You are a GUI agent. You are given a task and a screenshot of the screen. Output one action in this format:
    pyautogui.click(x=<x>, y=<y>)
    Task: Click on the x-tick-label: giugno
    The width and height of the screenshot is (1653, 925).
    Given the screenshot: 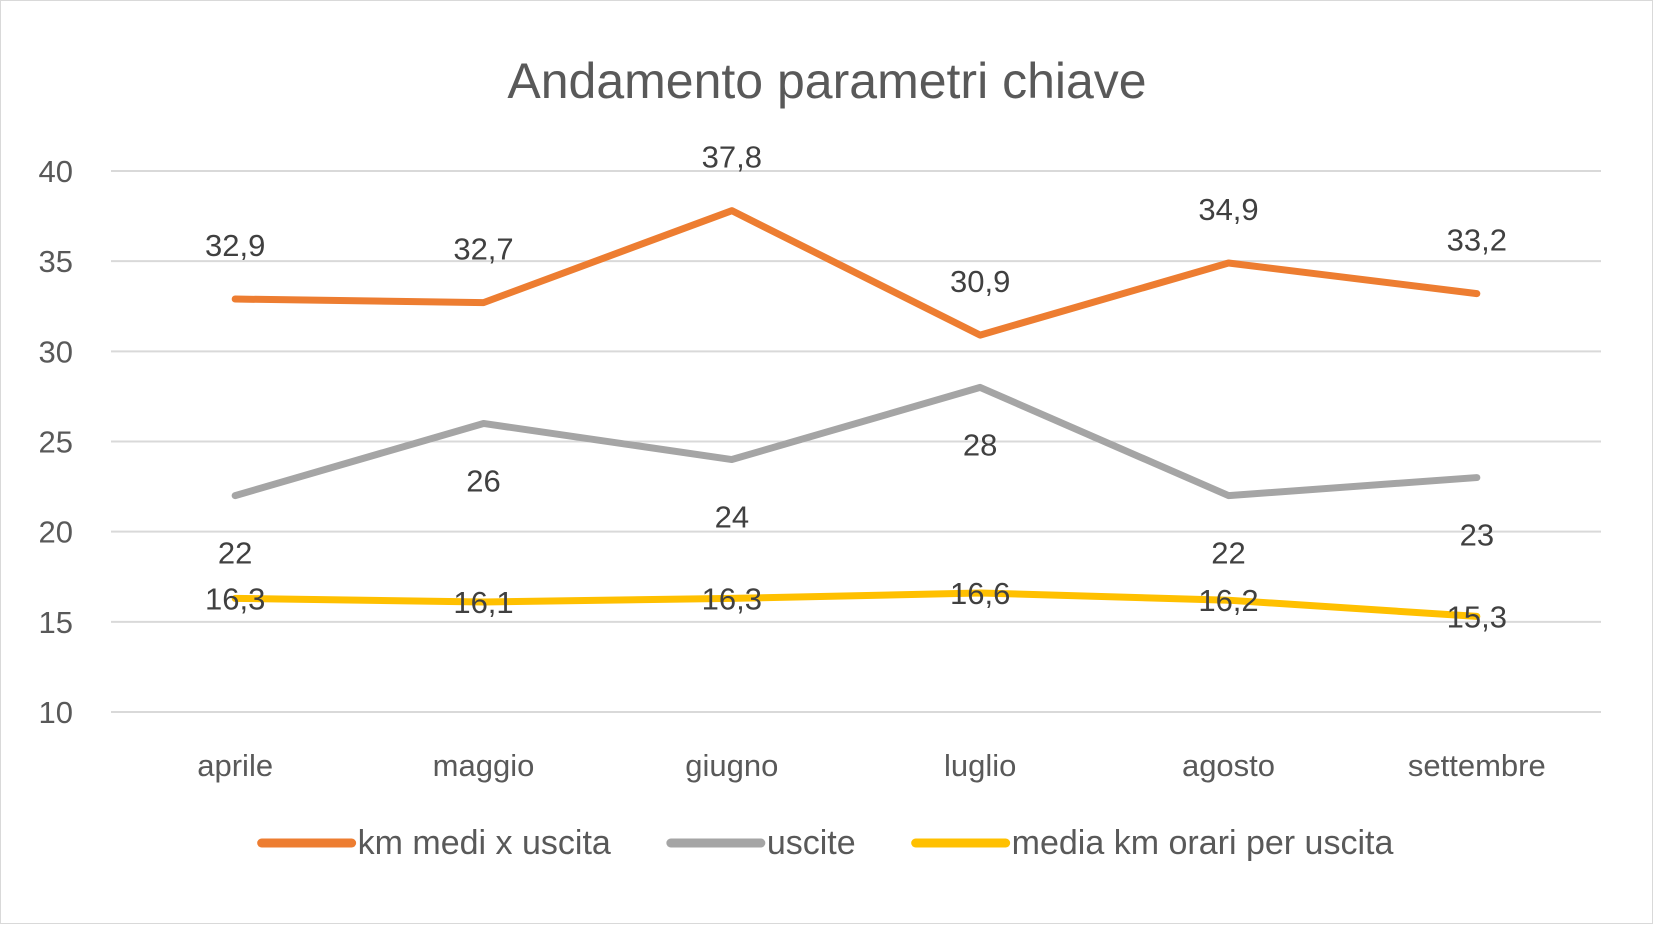 What is the action you would take?
    pyautogui.click(x=731, y=765)
    